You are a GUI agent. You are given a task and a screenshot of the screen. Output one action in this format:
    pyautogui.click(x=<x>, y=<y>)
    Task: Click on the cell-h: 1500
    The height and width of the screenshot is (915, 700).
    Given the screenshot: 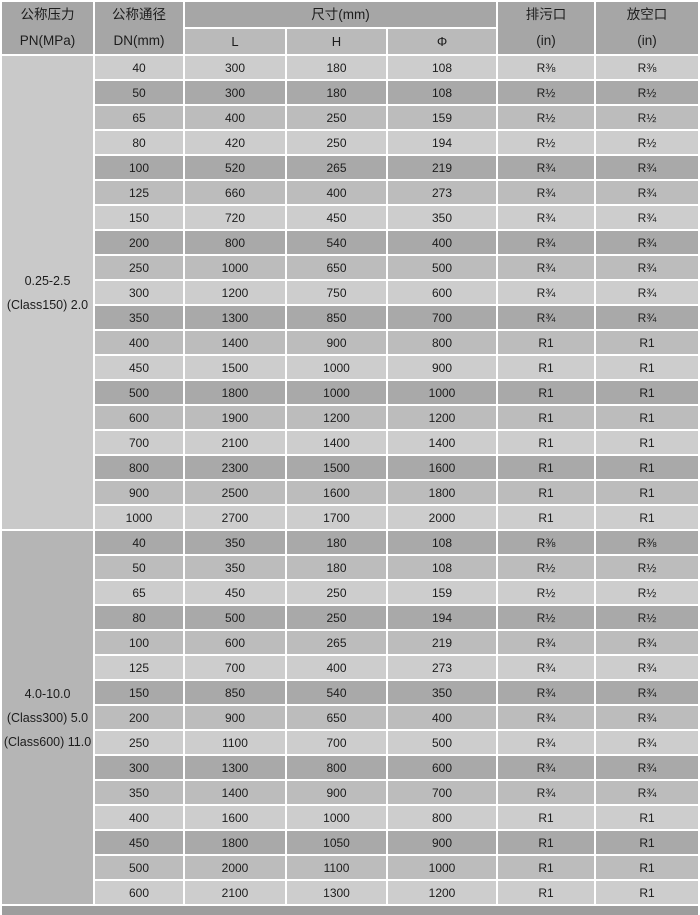 What is the action you would take?
    pyautogui.click(x=336, y=467)
    